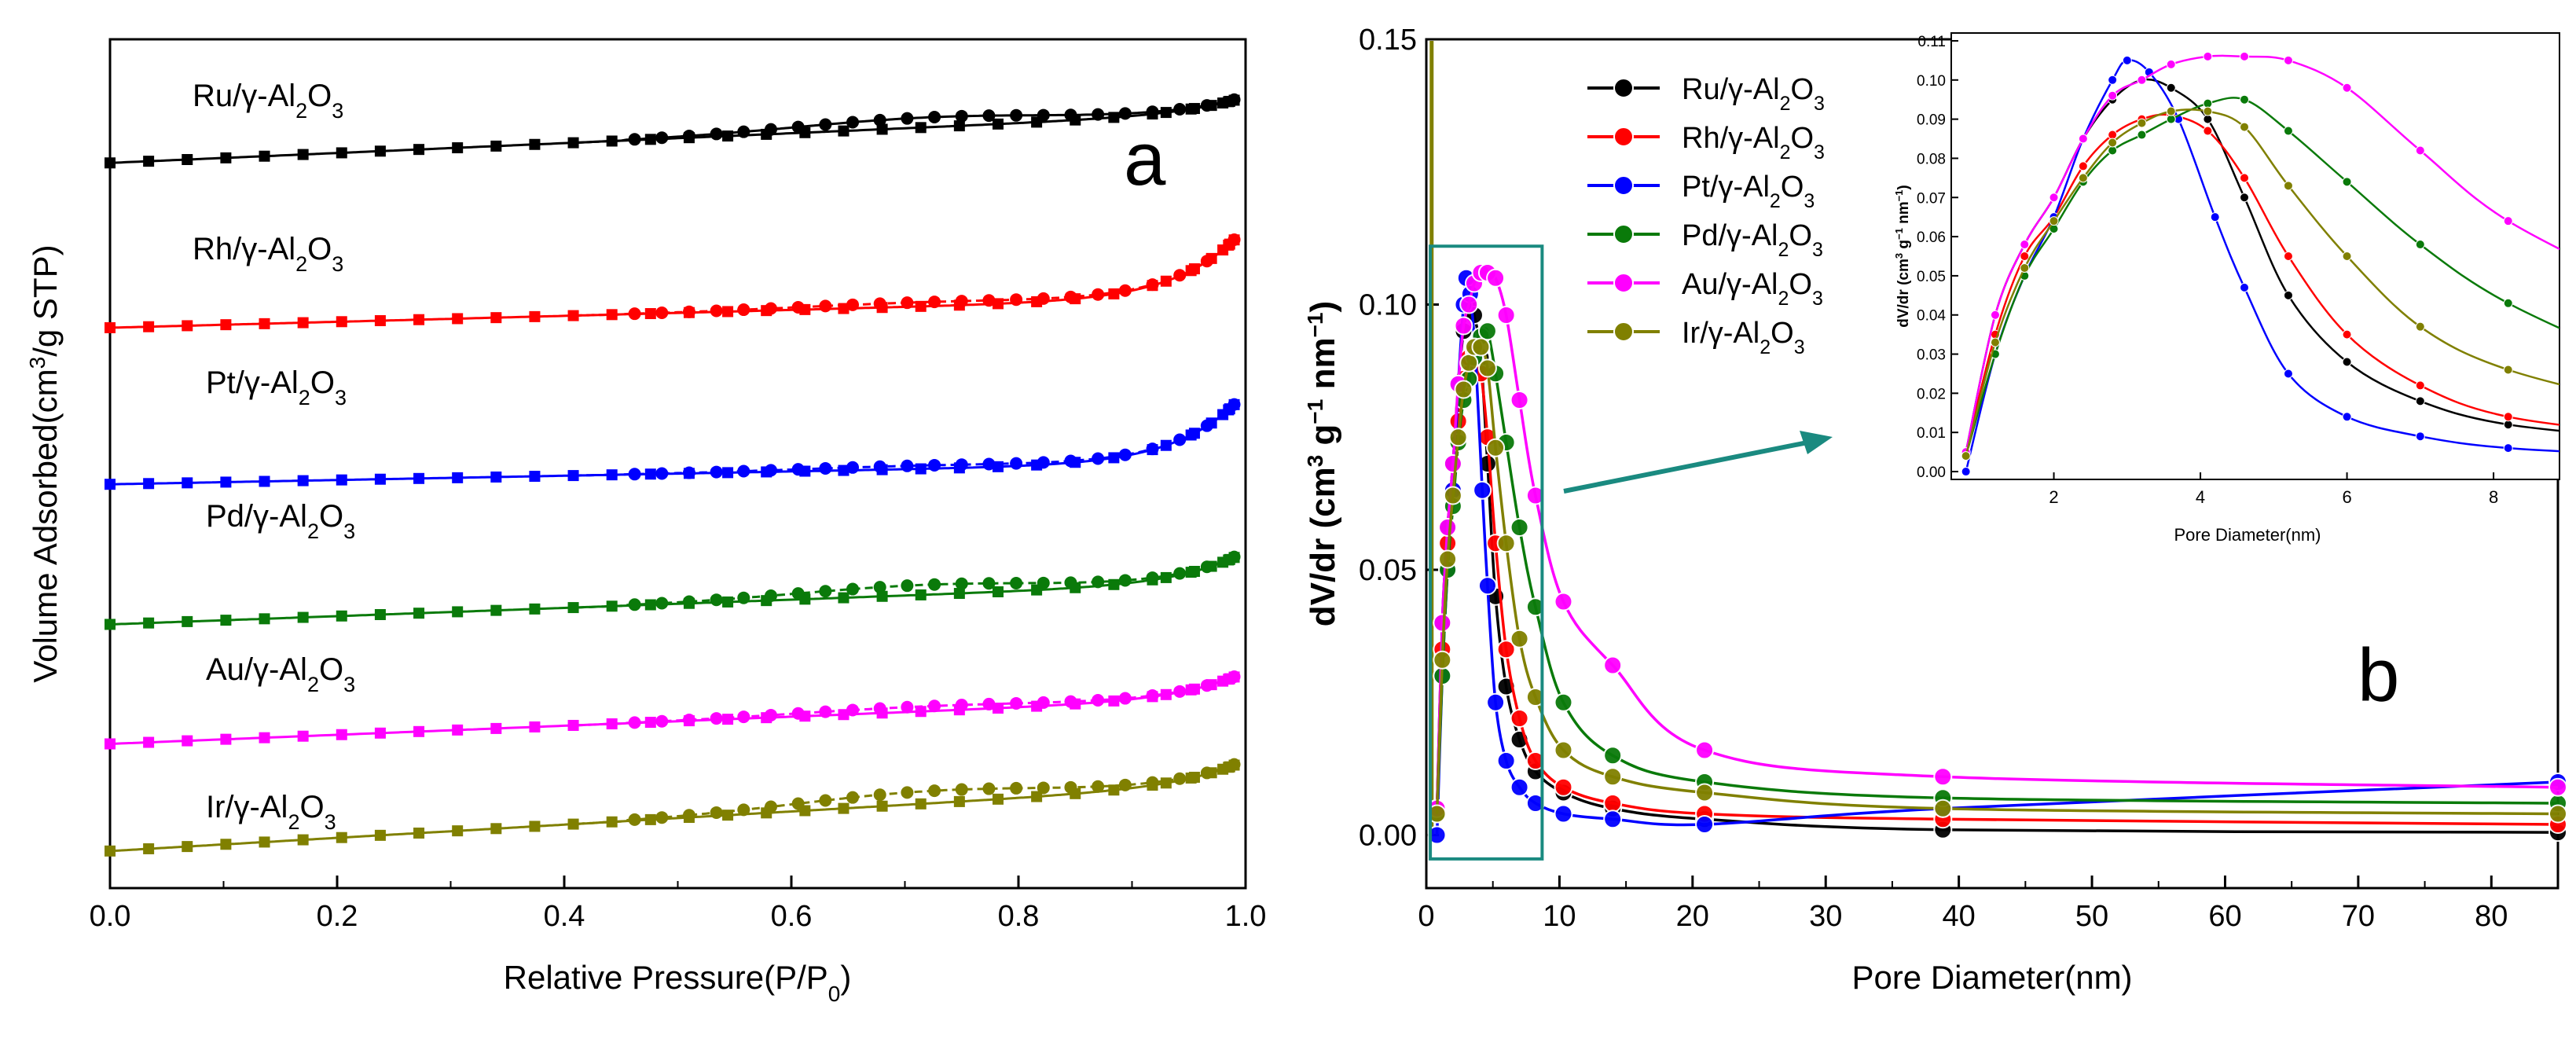  What do you see at coordinates (672, 710) in the screenshot?
I see `au-adsorption-line` at bounding box center [672, 710].